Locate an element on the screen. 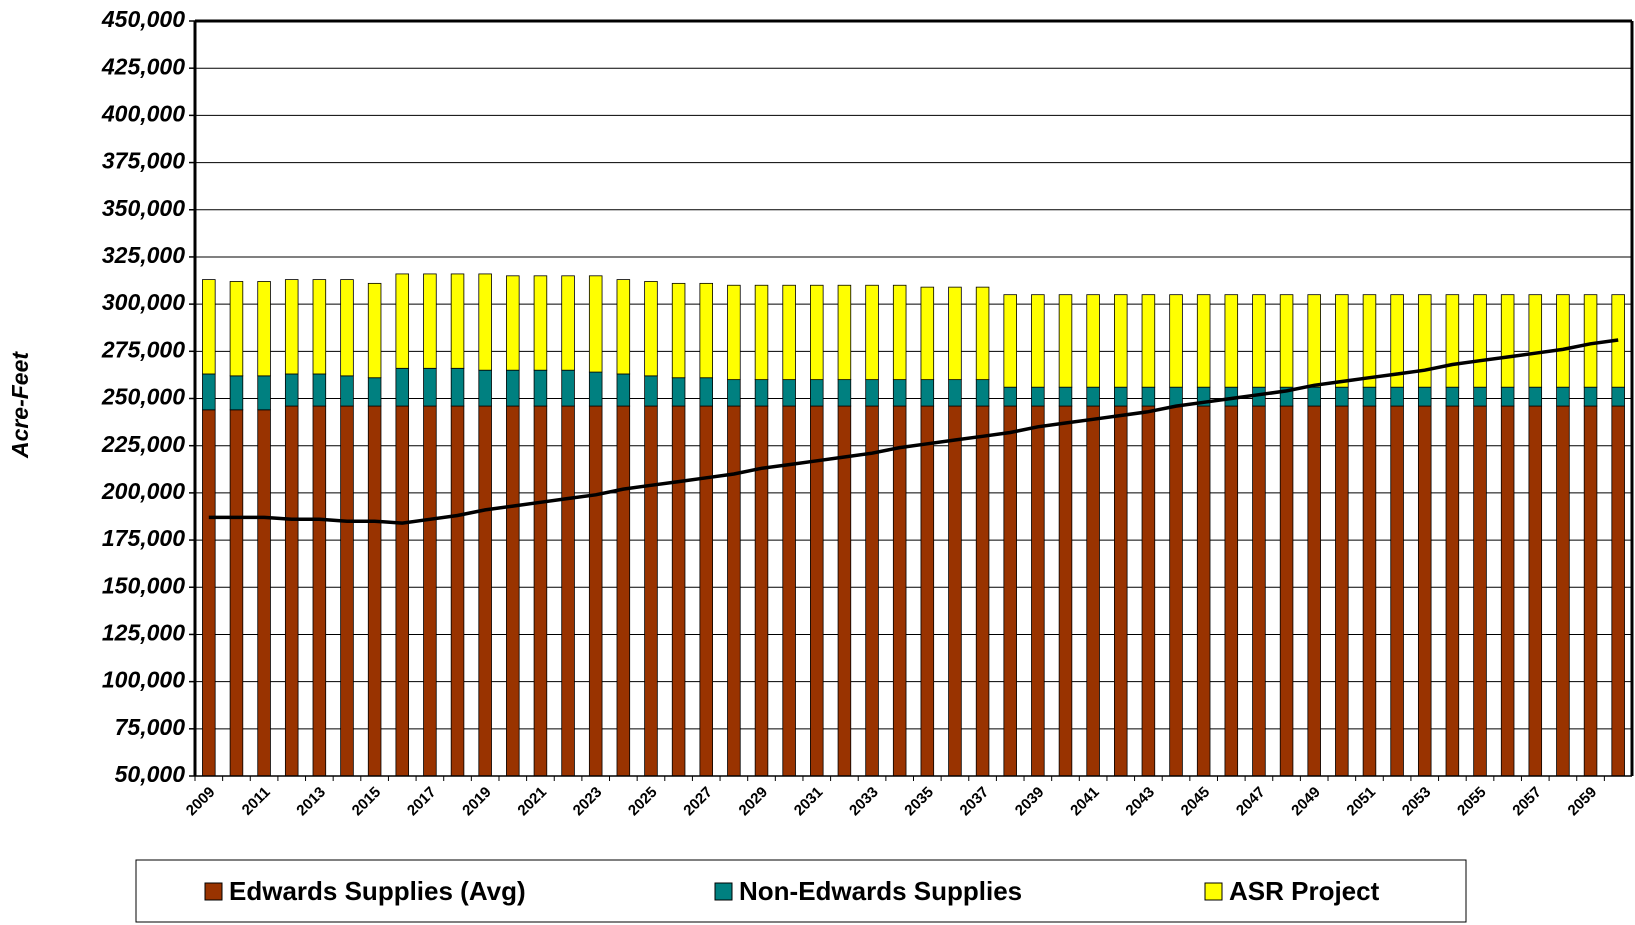 This screenshot has width=1635, height=925. y-tick-label: 150,000 is located at coordinates (143, 585).